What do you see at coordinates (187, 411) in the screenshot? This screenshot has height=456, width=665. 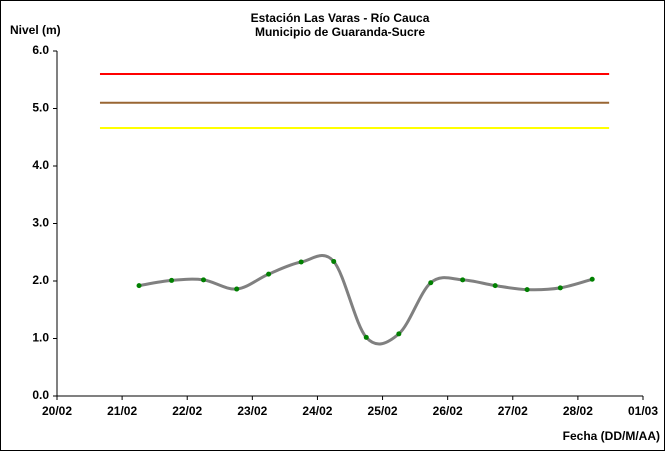 I see `x-tick-label: 22/02` at bounding box center [187, 411].